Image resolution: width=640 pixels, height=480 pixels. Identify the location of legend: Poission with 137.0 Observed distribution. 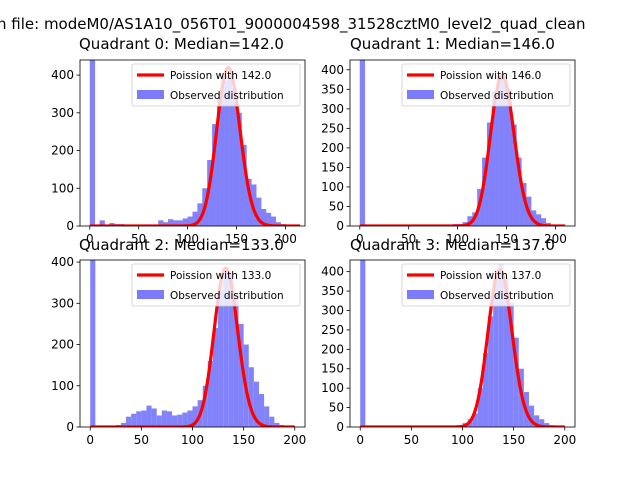
(486, 285).